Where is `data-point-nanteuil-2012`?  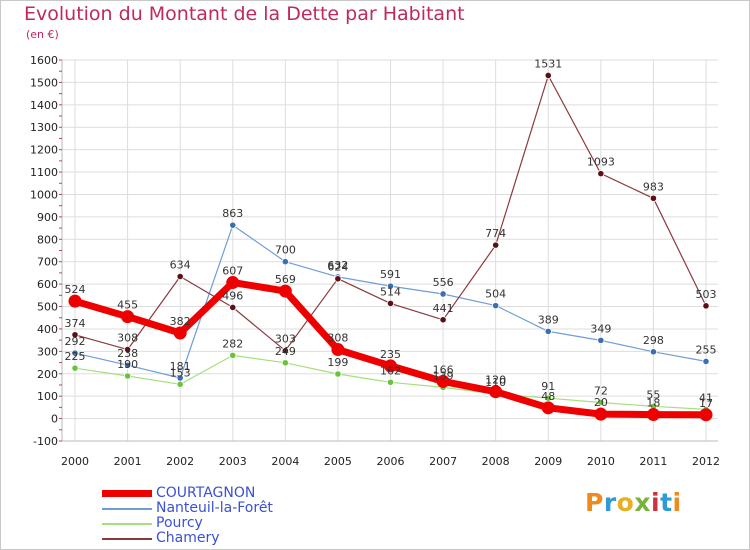 data-point-nanteuil-2012 is located at coordinates (706, 361).